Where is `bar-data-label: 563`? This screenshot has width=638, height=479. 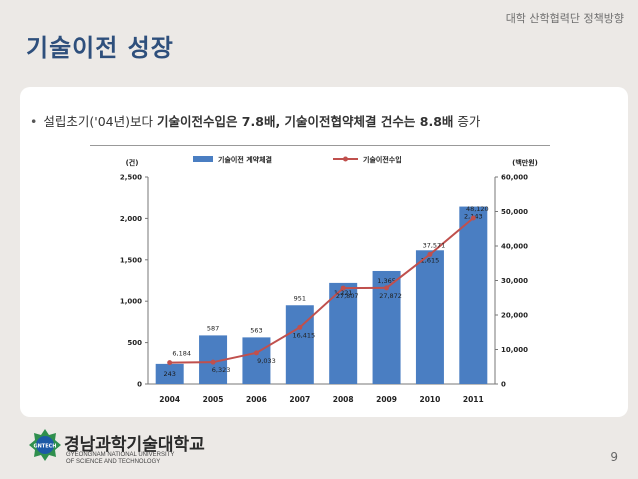
bar-data-label: 563 is located at coordinates (256, 330).